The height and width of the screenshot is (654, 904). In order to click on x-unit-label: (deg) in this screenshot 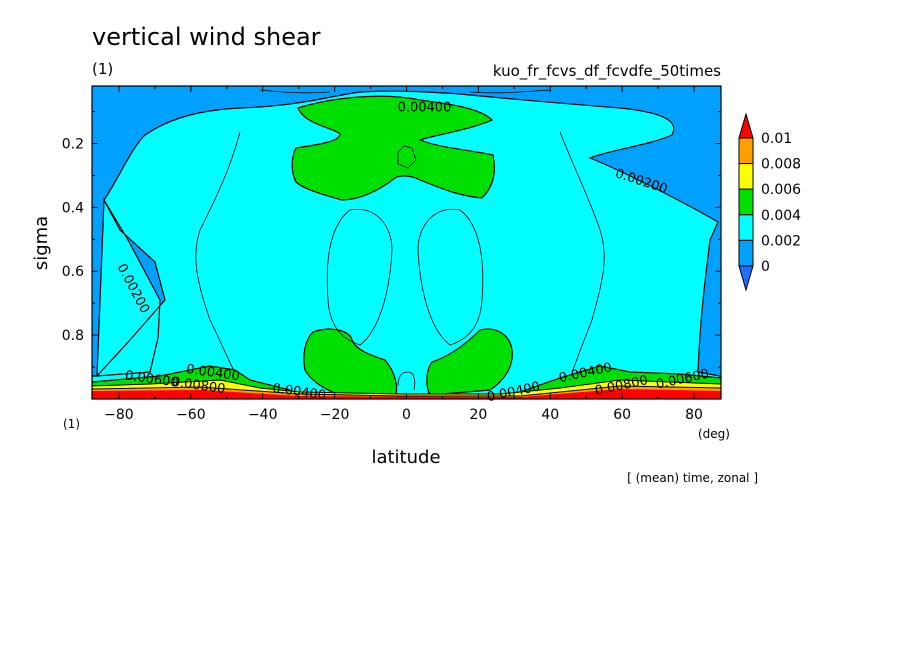, I will do `click(714, 434)`.